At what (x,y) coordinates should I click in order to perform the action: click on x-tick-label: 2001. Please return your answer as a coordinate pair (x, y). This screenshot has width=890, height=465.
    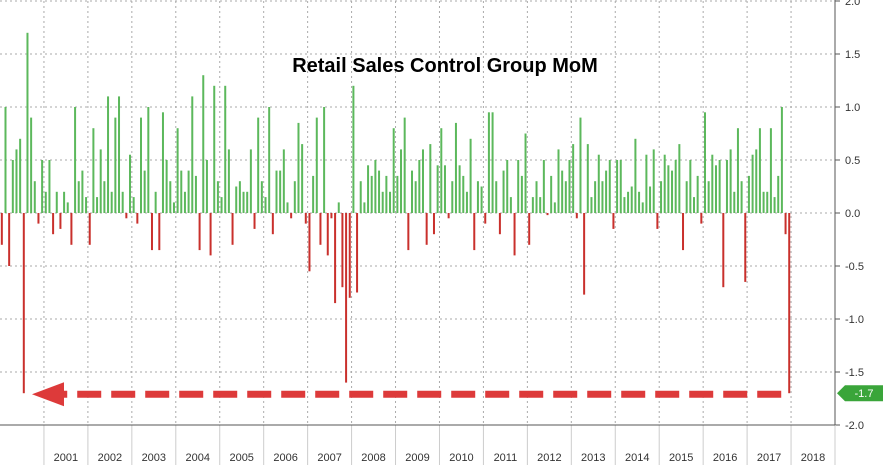
    Looking at the image, I should click on (66, 458).